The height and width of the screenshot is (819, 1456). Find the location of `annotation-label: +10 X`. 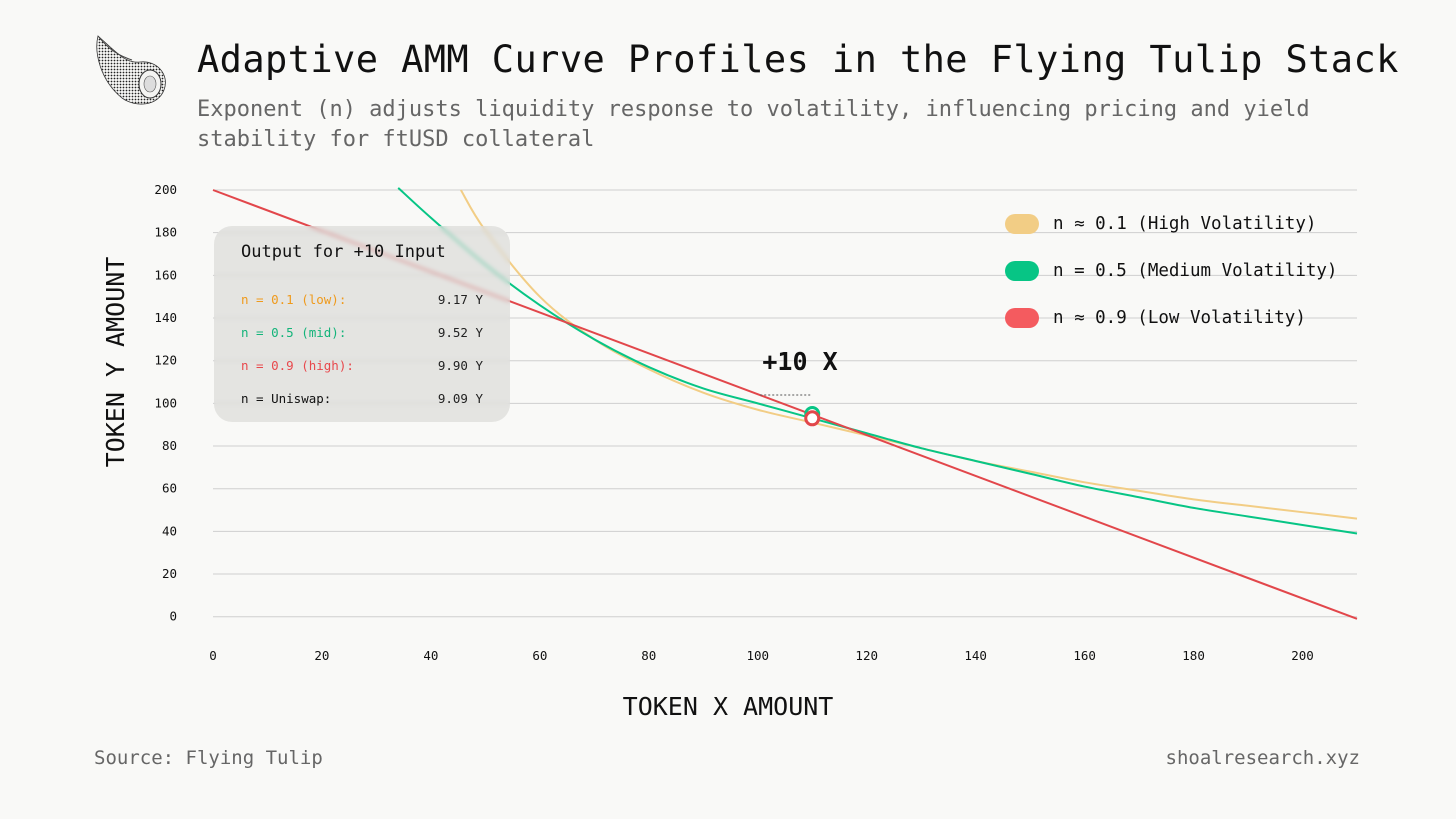

annotation-label: +10 X is located at coordinates (799, 361).